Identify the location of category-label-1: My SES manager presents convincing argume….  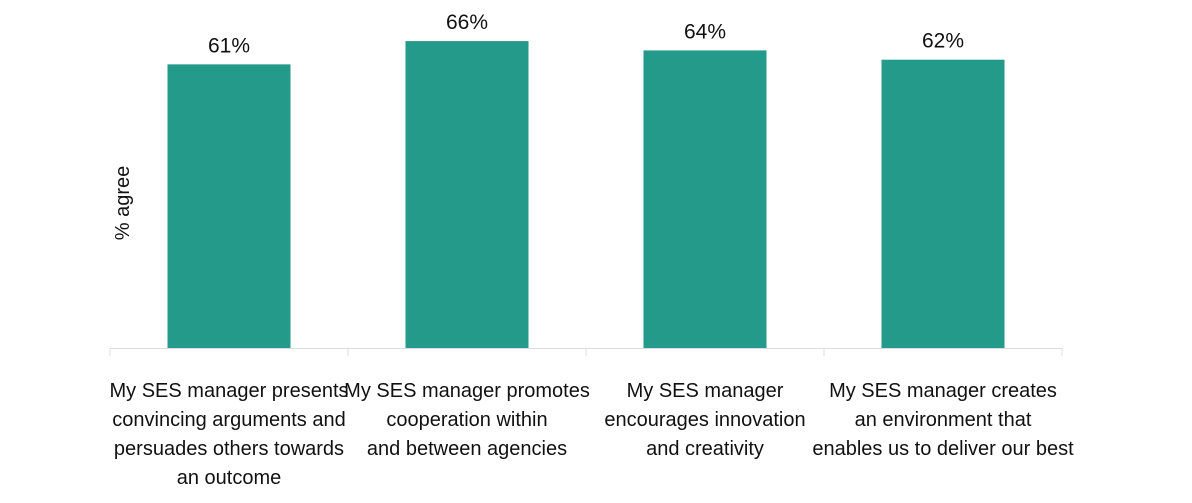
(229, 434).